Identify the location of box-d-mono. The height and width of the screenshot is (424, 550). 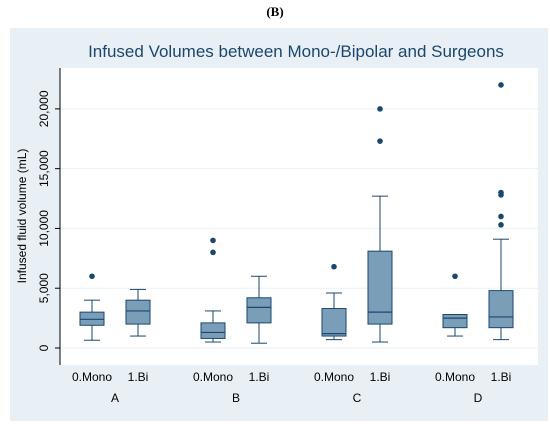
(455, 305).